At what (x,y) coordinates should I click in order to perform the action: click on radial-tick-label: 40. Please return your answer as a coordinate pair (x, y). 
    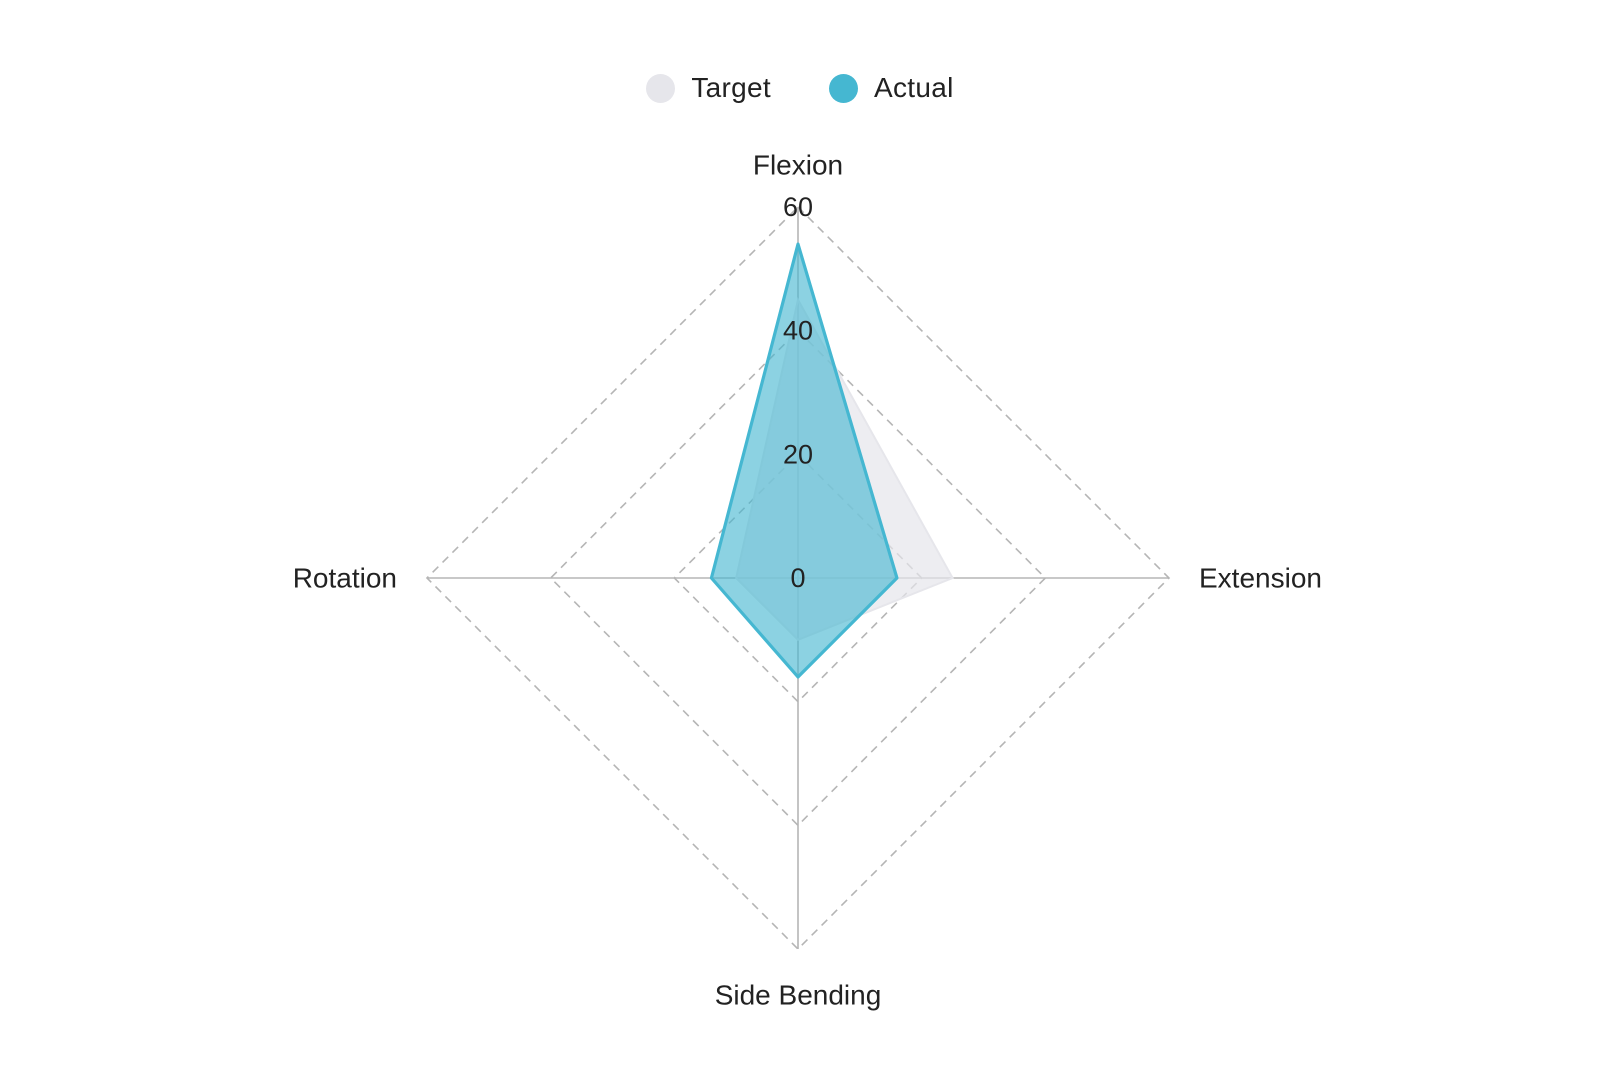
    Looking at the image, I should click on (798, 331).